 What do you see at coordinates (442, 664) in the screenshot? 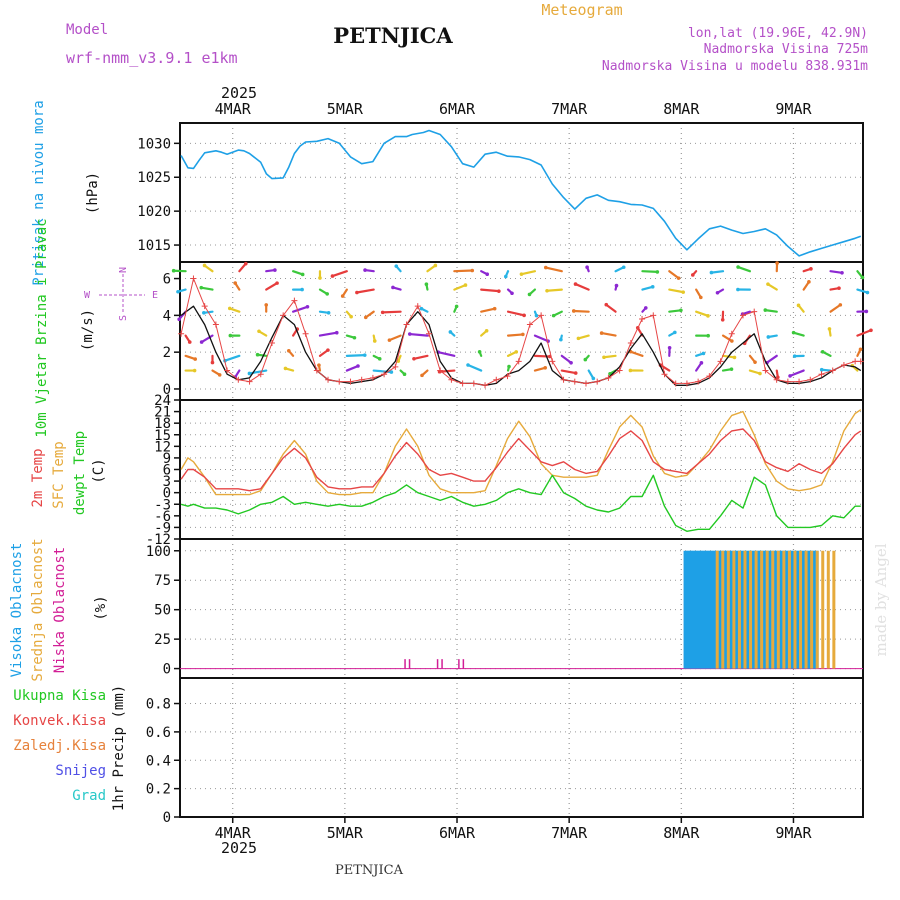
I see `low-cloud-bar` at bounding box center [442, 664].